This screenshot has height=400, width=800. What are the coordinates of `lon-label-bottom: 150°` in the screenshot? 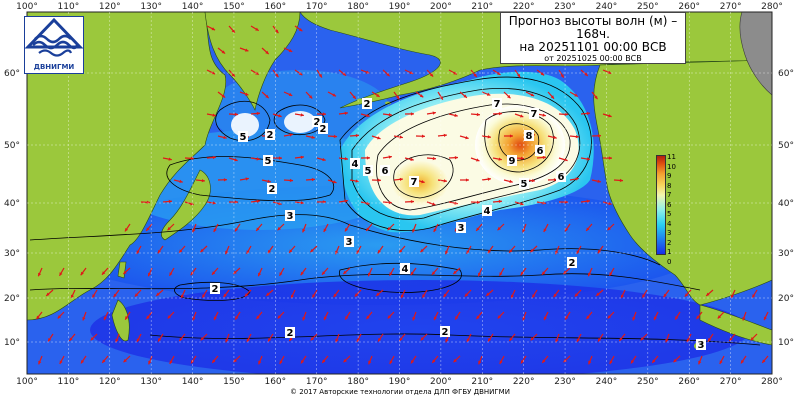 It's located at (234, 382).